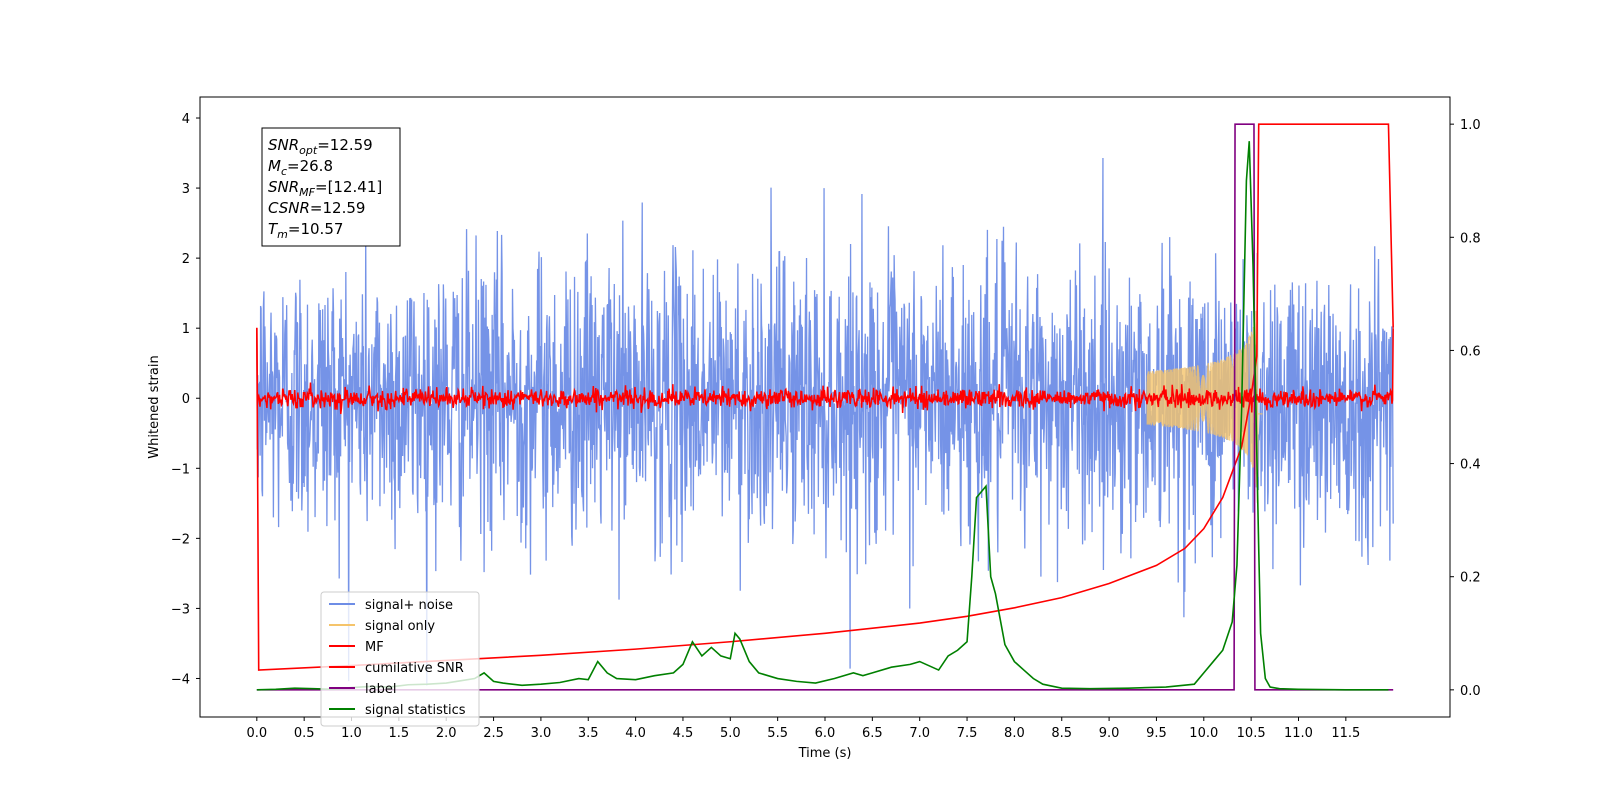 The width and height of the screenshot is (1600, 800). I want to click on x-tick-label: 11.5, so click(1345, 733).